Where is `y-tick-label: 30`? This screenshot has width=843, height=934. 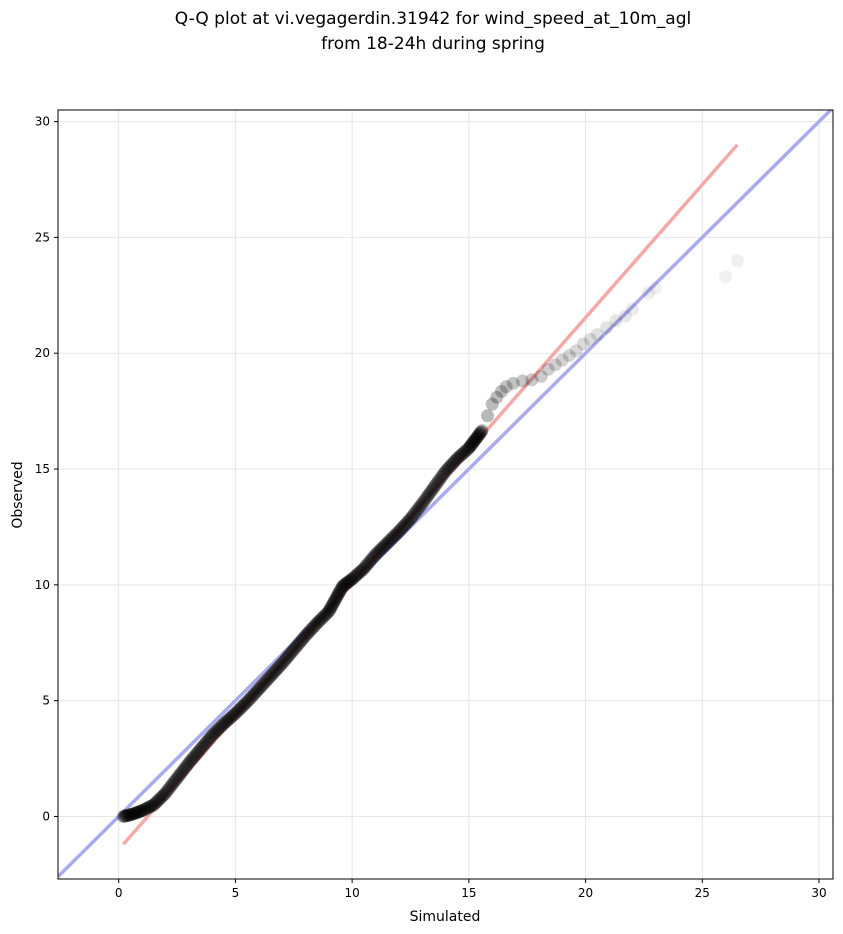 y-tick-label: 30 is located at coordinates (42, 122).